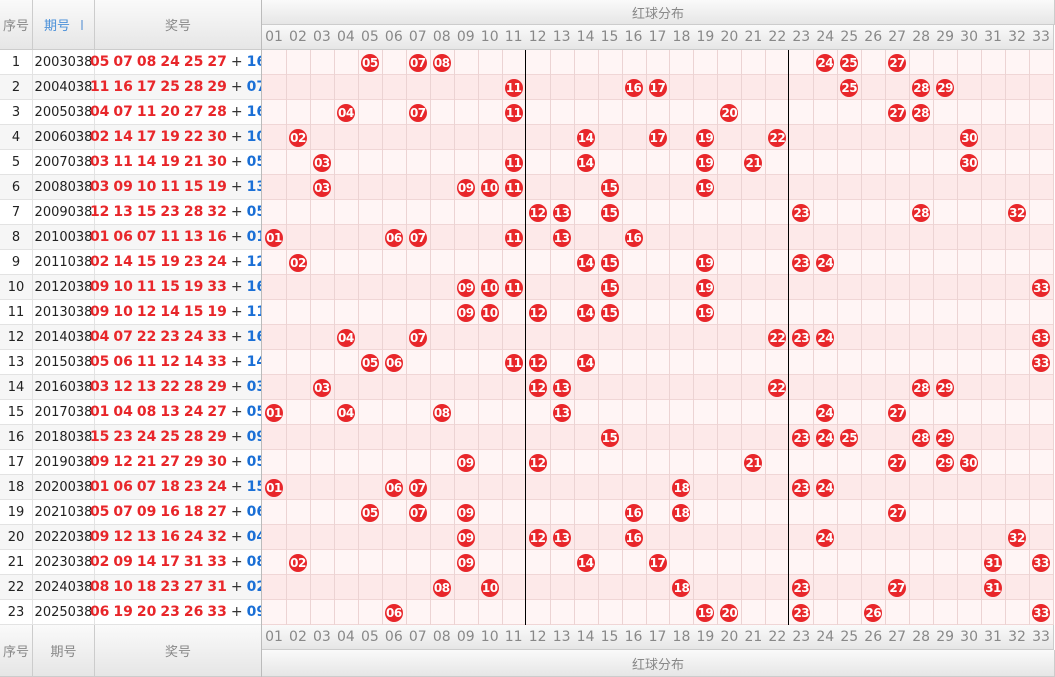  What do you see at coordinates (146, 187) in the screenshot?
I see `red-number: 10` at bounding box center [146, 187].